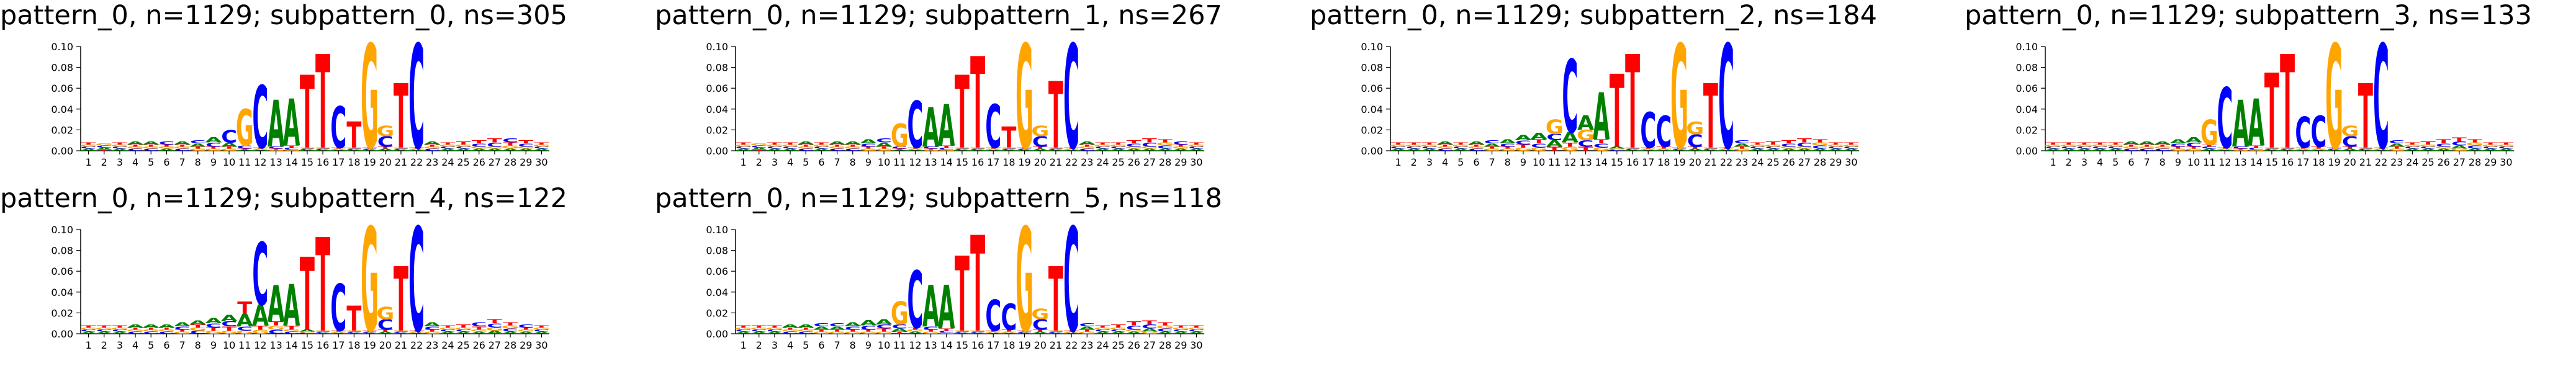 The image size is (2576, 366). Describe the element at coordinates (821, 162) in the screenshot. I see `x-tick-label: 6` at that location.